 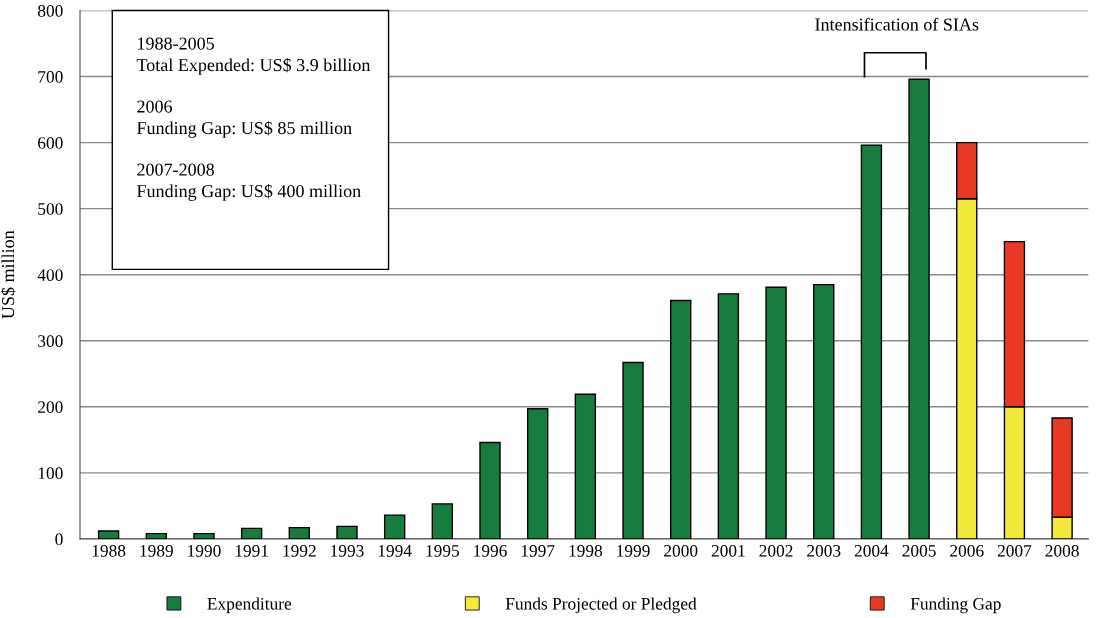 I want to click on legend-label: Expenditure, so click(x=249, y=605).